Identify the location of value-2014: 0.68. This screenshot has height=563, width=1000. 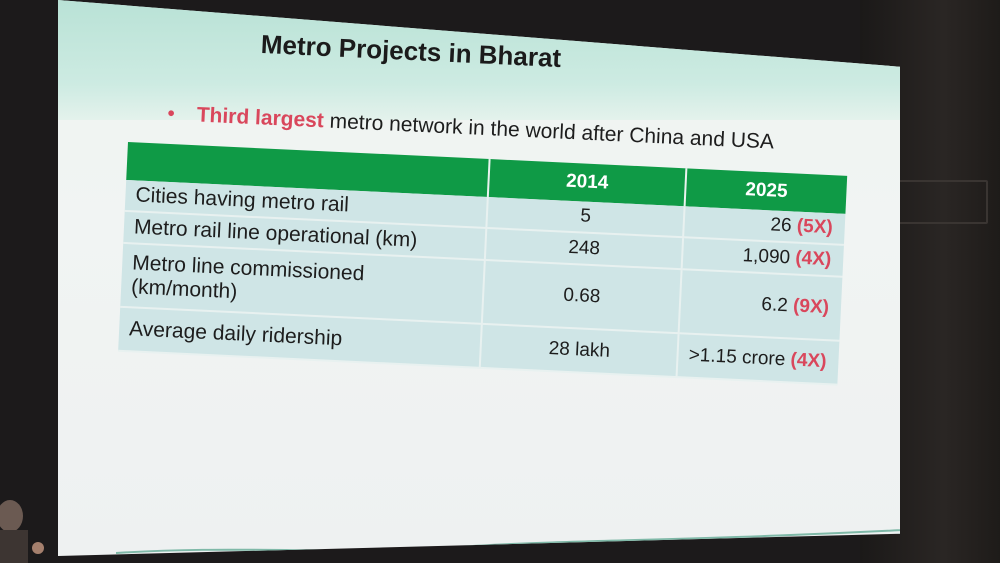
(582, 296).